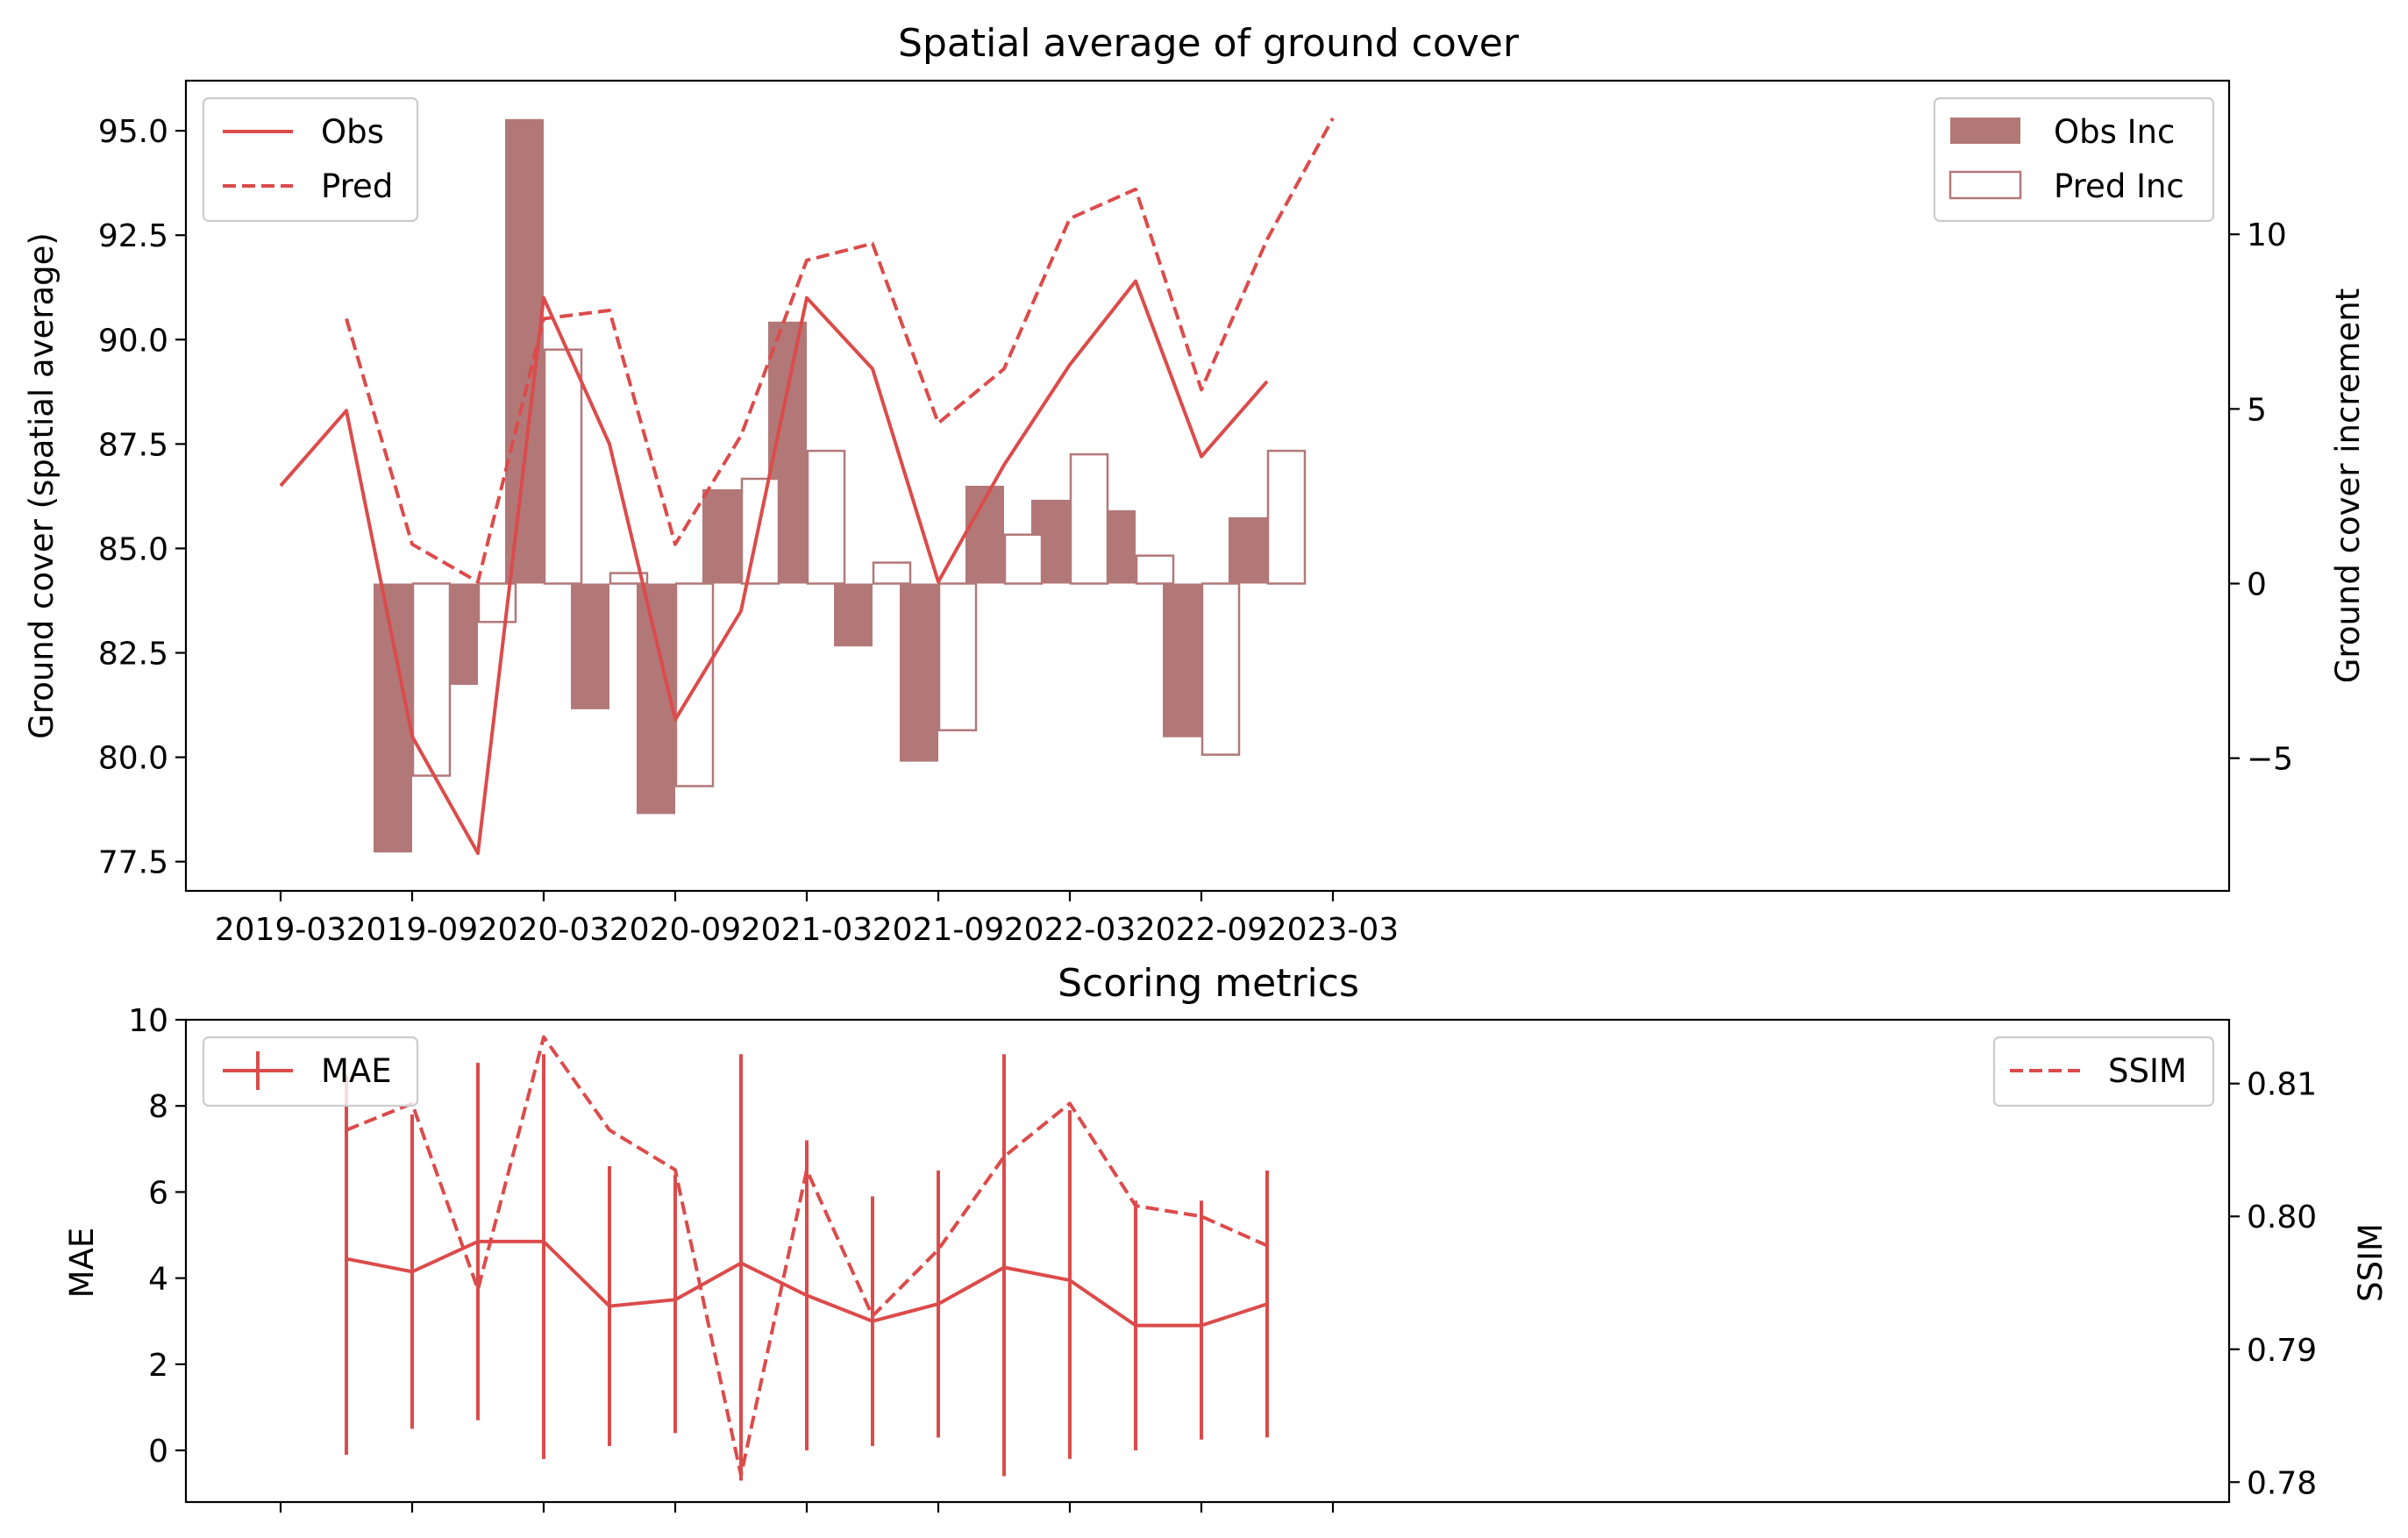 This screenshot has height=1538, width=2408. What do you see at coordinates (2282, 1085) in the screenshot?
I see `bottom-y2-tick-label: 0.81` at bounding box center [2282, 1085].